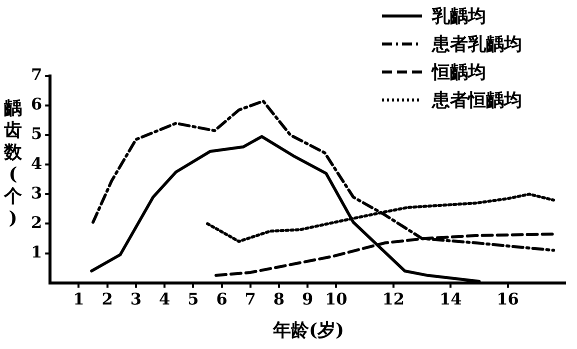 This screenshot has height=349, width=577. Describe the element at coordinates (193, 299) in the screenshot. I see `x-tick-label: 5` at that location.